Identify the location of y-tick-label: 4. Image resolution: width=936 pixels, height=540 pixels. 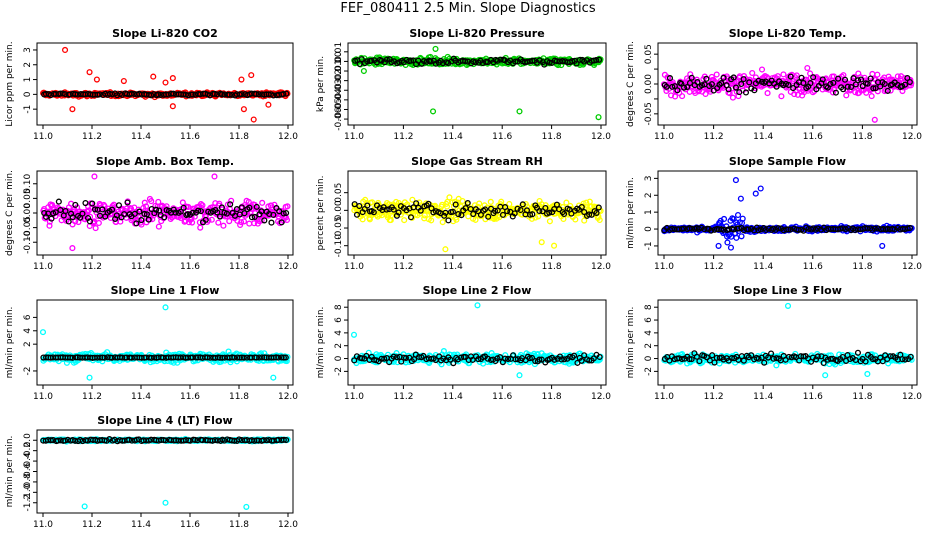
(649, 333).